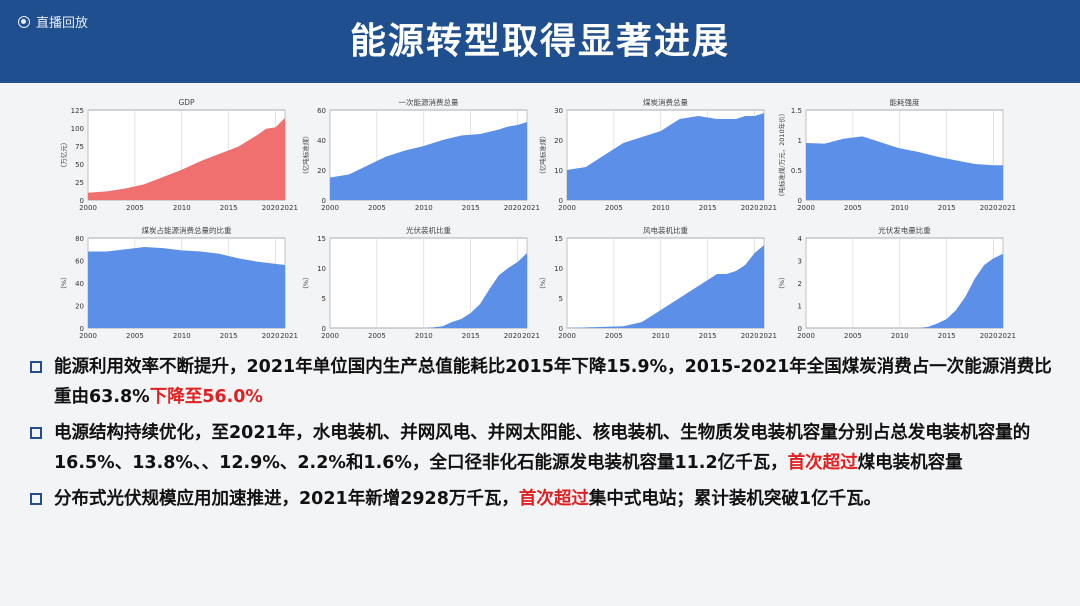 The width and height of the screenshot is (1080, 606). What do you see at coordinates (429, 102) in the screenshot?
I see `chart-title: 一次能源消费总量` at bounding box center [429, 102].